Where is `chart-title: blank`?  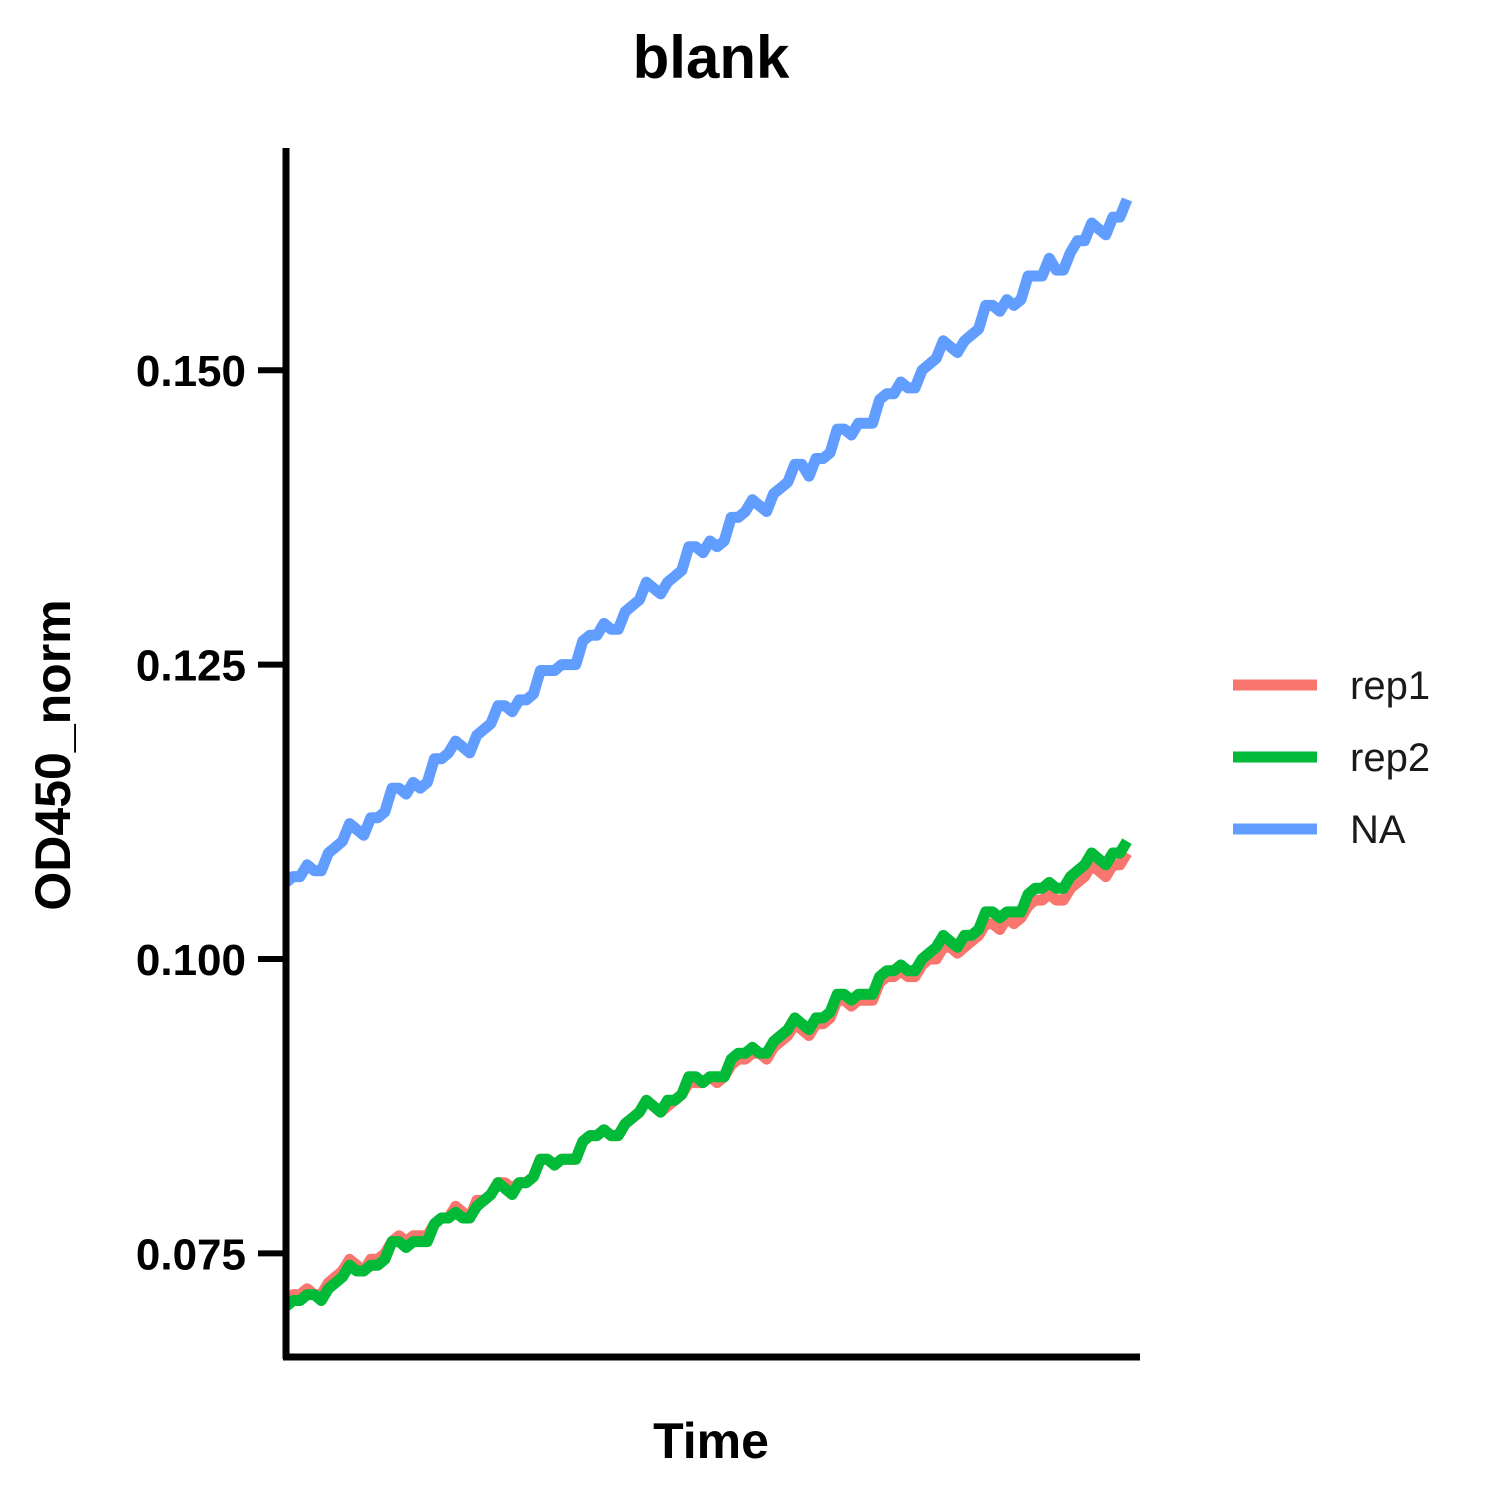 chart-title: blank is located at coordinates (711, 57).